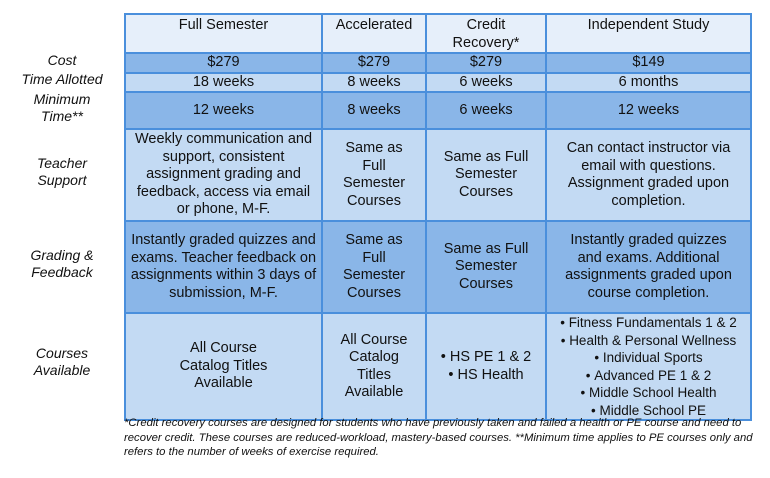 This screenshot has height=478, width=770. I want to click on row-label-cost: Cost, so click(62, 60).